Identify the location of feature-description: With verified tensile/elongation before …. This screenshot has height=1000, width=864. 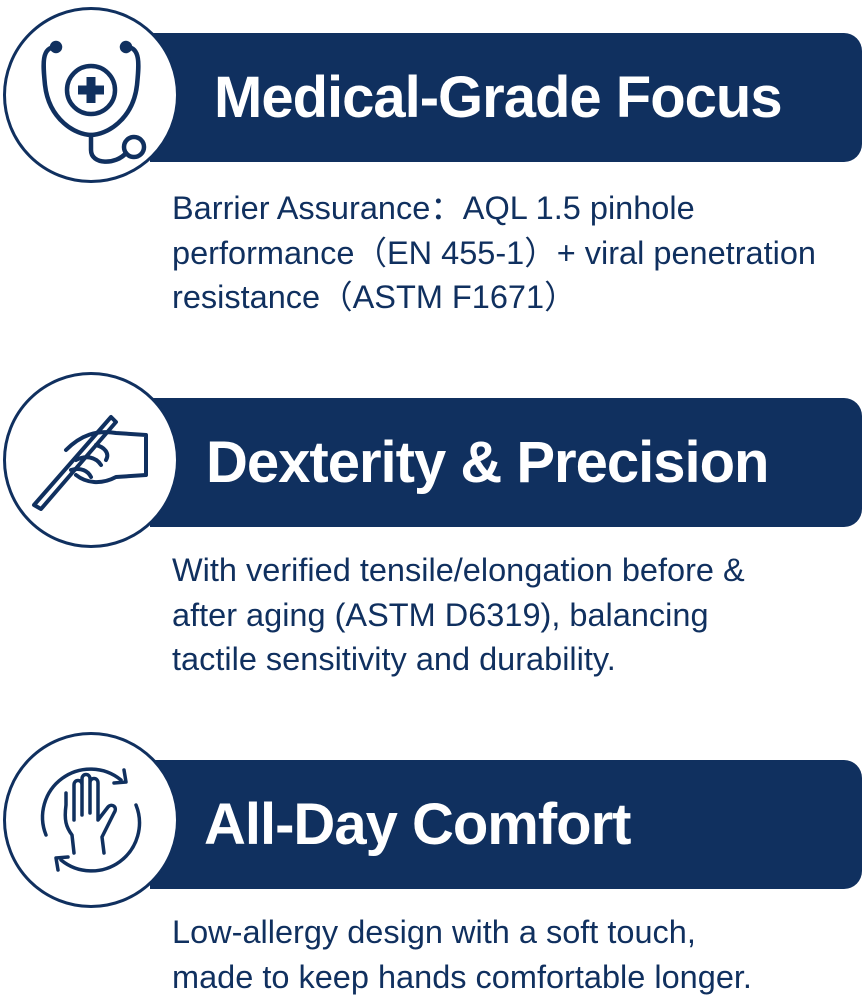
(517, 615).